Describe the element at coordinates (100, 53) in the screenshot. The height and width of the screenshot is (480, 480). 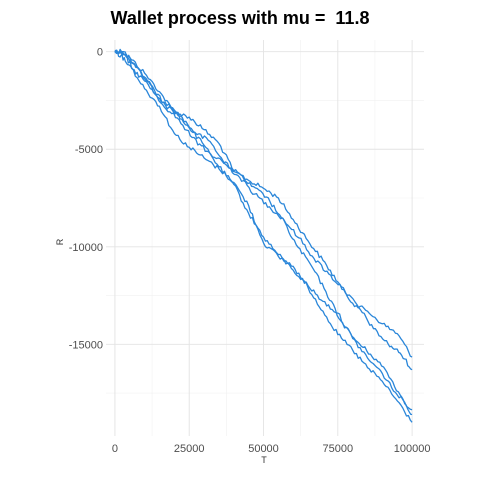
I see `y-tick-label: 0` at that location.